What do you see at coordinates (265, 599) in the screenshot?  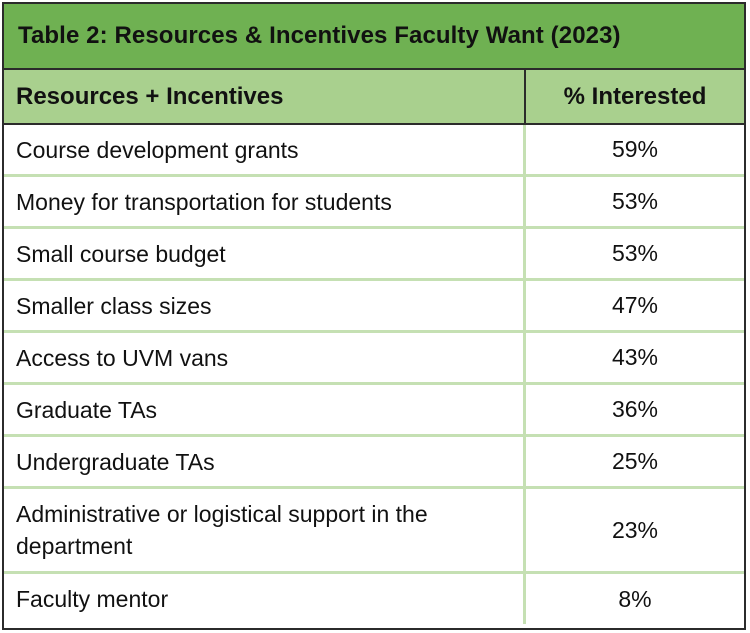 I see `resource-cell: Faculty mentor` at bounding box center [265, 599].